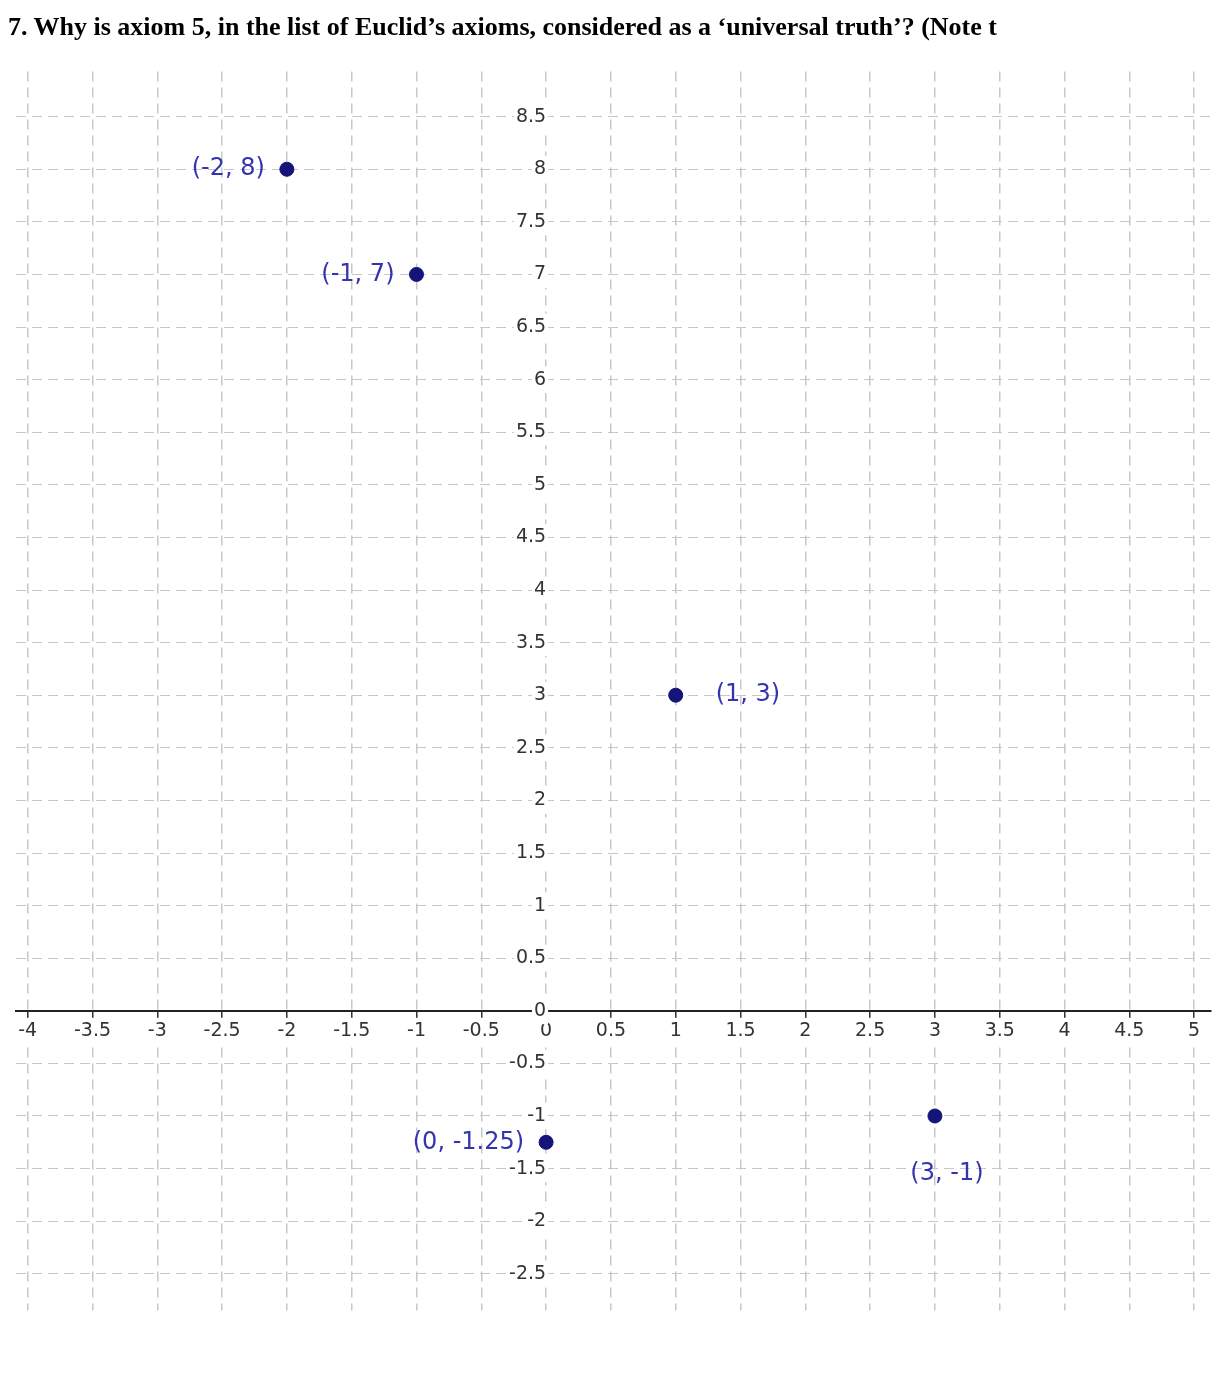 This screenshot has height=1383, width=1227. Describe the element at coordinates (540, 167) in the screenshot. I see `y-tick-label: 8` at that location.